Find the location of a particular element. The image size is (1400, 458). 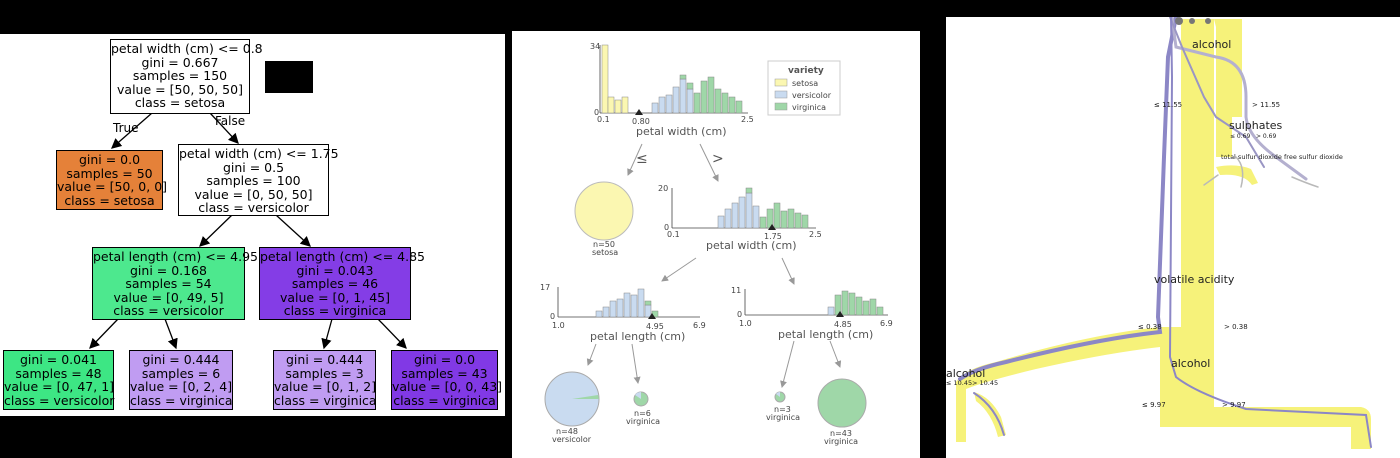

svg-text: total sulfur dioxide is located at coordinates (1251, 157).